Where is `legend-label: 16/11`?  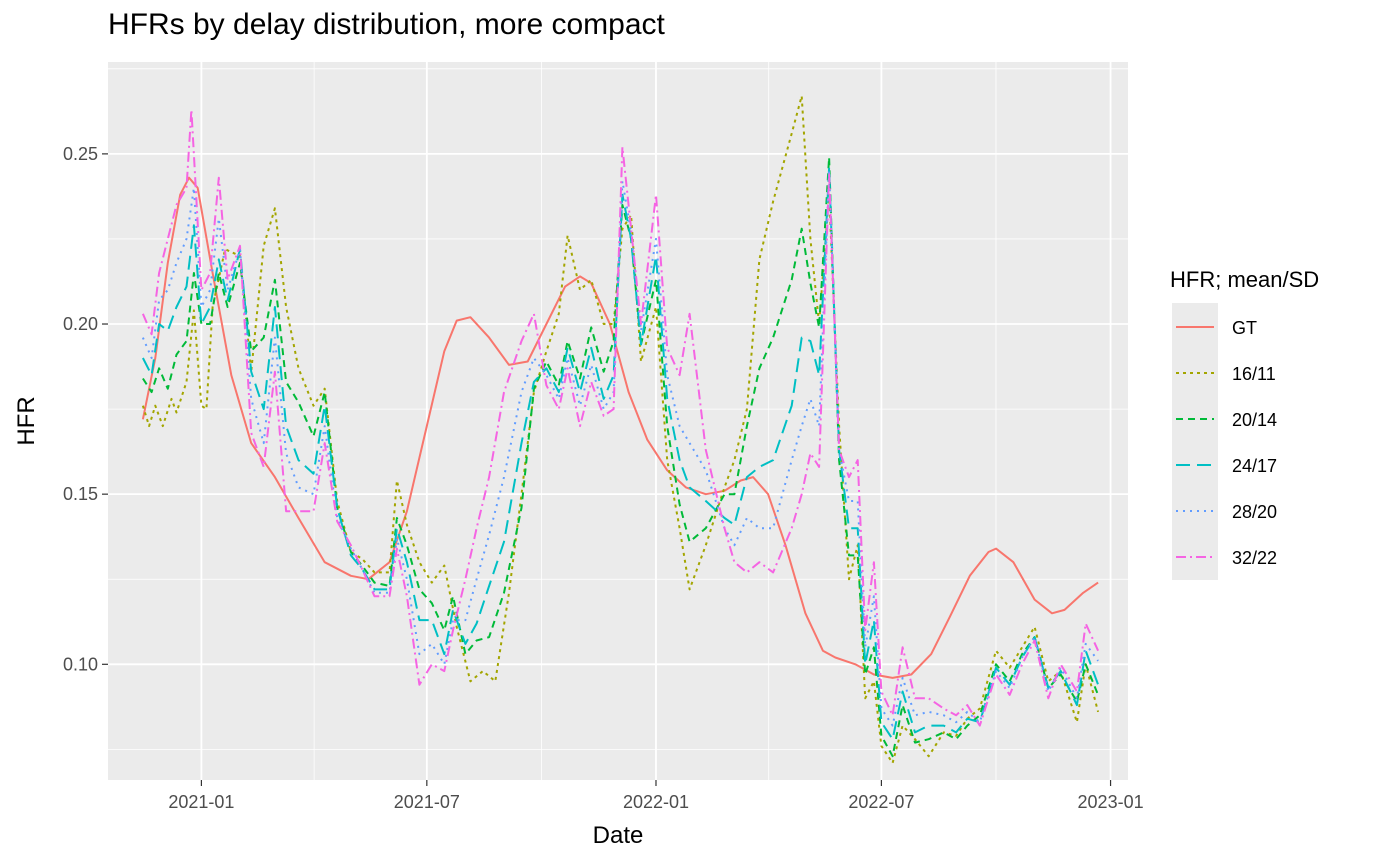
legend-label: 16/11 is located at coordinates (1254, 374).